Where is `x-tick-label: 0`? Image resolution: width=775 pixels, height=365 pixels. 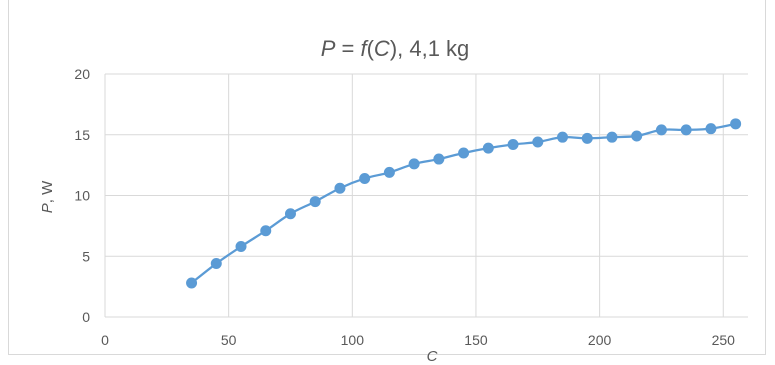
x-tick-label: 0 is located at coordinates (105, 340).